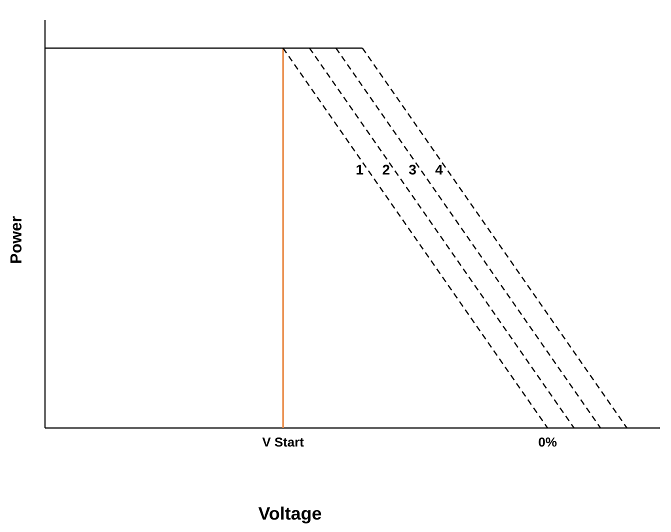 The image size is (671, 532). I want to click on x-tick-label: V Start, so click(283, 442).